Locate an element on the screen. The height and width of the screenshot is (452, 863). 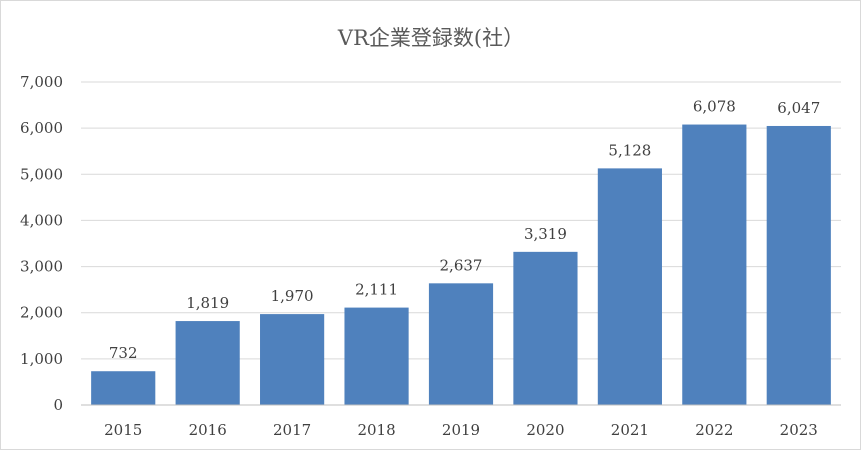
y-tick-label: 4,000 is located at coordinates (41, 220).